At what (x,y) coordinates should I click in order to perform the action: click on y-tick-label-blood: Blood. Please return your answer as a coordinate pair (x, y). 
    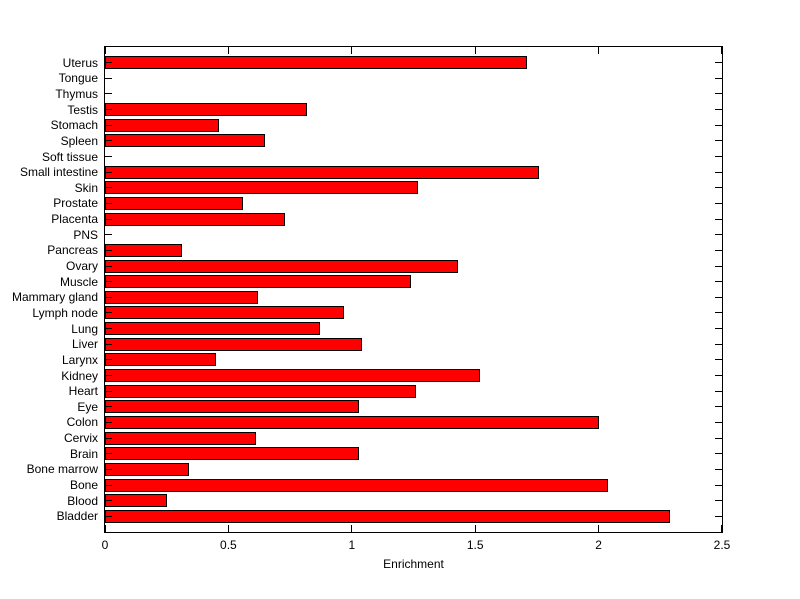
    Looking at the image, I should click on (82, 500).